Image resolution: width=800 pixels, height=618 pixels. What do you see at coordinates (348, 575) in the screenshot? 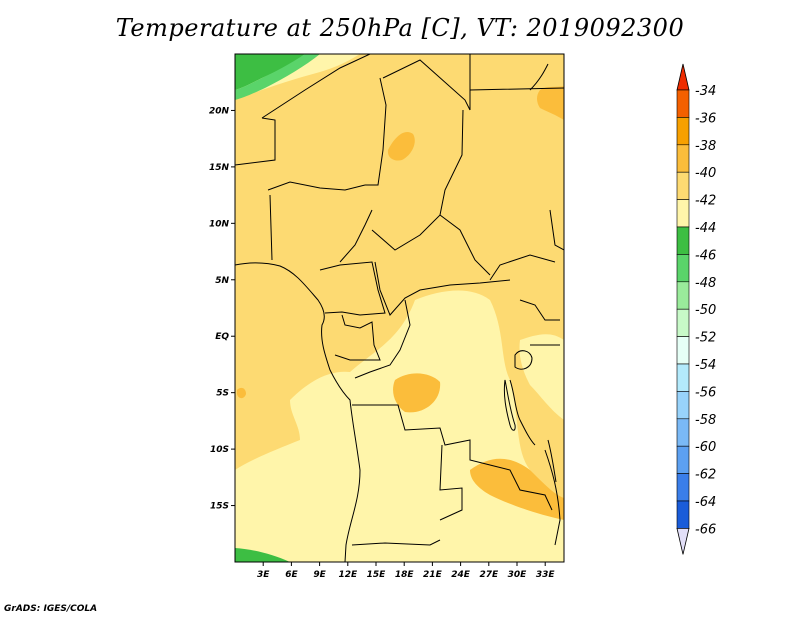
I see `lon-tick-label: 12E` at bounding box center [348, 575].